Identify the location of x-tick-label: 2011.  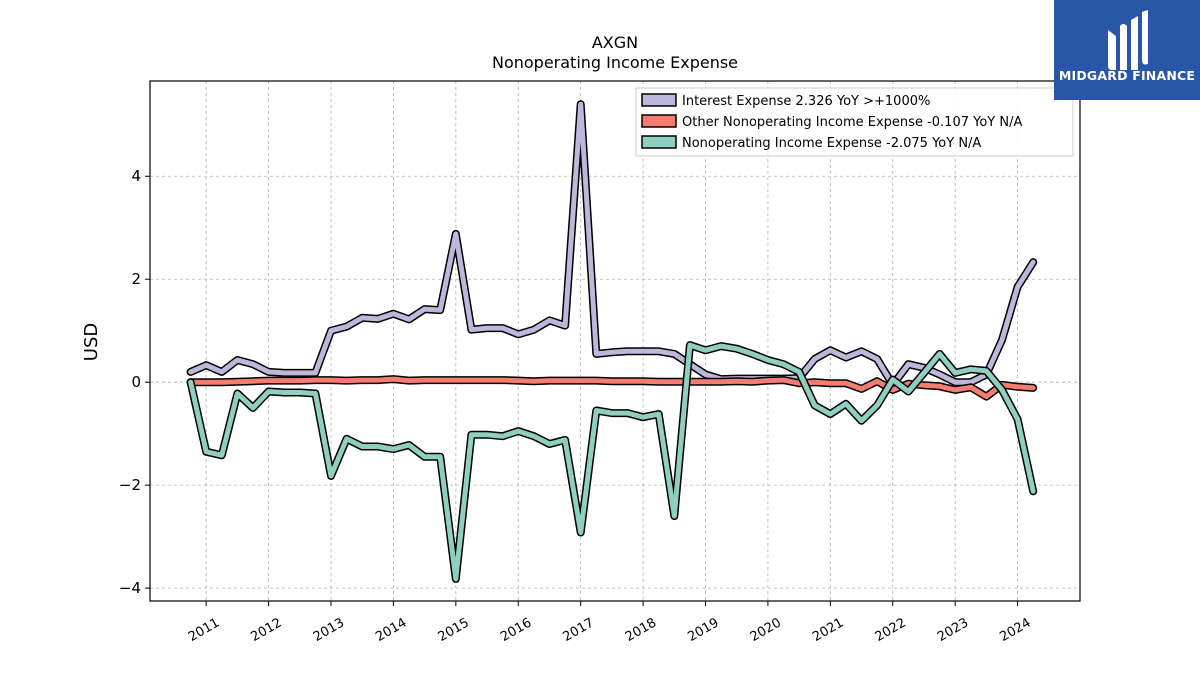
(204, 630).